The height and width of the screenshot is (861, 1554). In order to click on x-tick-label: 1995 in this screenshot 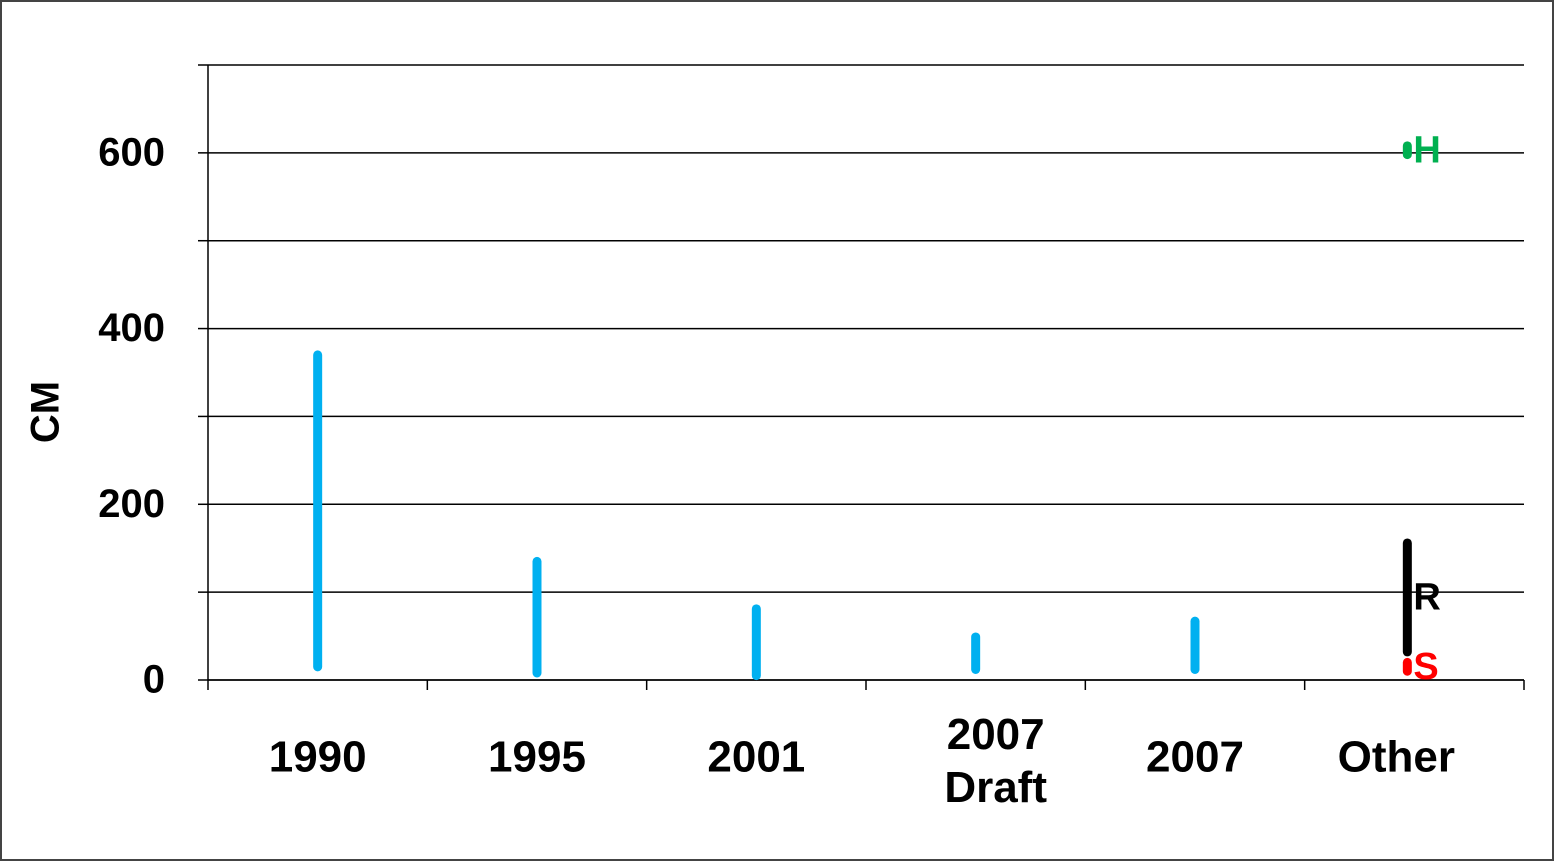, I will do `click(537, 757)`.